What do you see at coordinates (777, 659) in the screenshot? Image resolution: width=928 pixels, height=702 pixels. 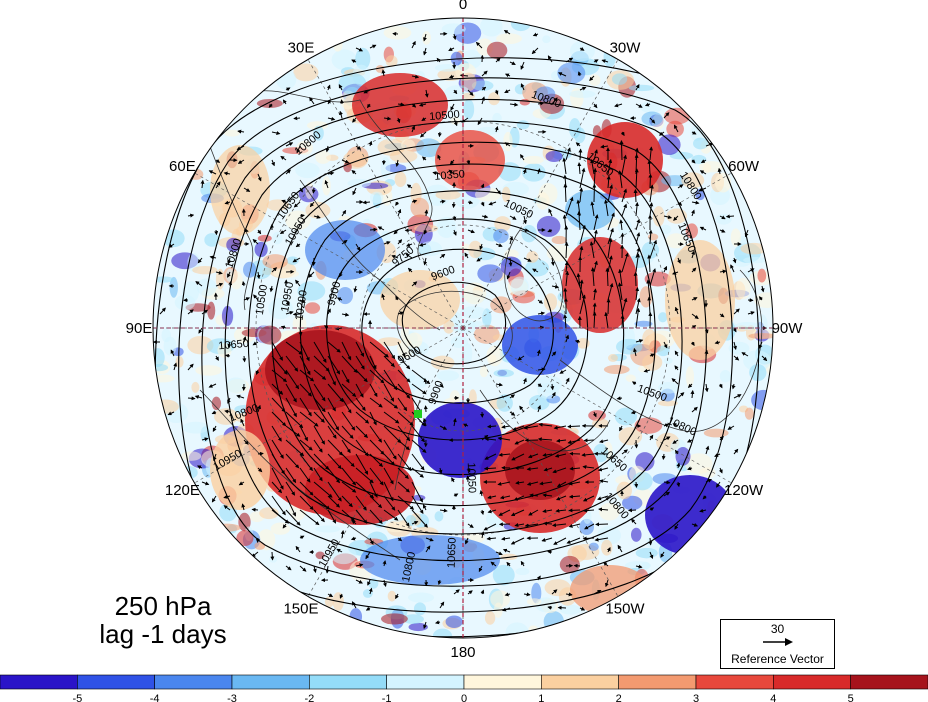 I see `reference-vector-label: Reference Vector` at bounding box center [777, 659].